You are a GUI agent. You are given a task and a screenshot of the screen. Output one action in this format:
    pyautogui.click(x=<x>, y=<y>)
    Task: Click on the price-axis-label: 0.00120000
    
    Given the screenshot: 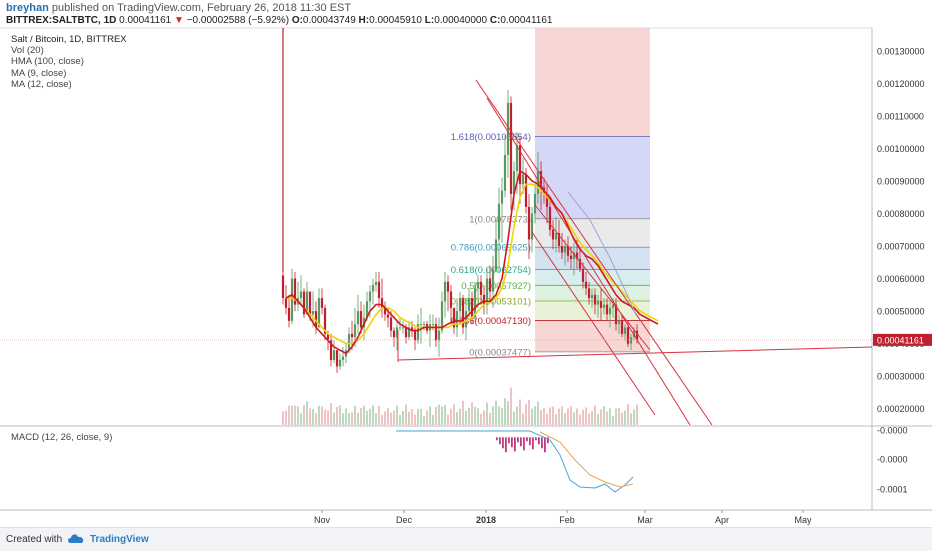 What is the action you would take?
    pyautogui.click(x=901, y=84)
    